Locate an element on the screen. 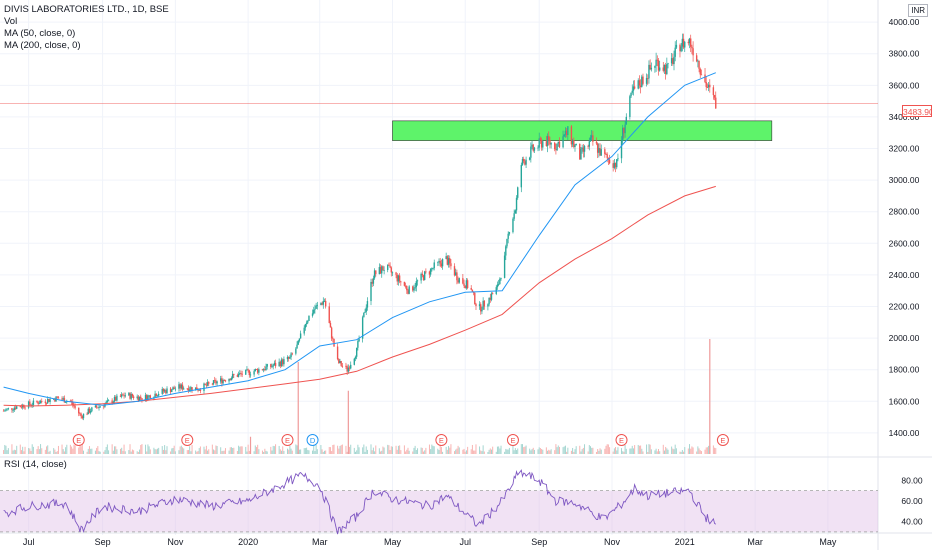 The width and height of the screenshot is (932, 555). symbol-title: DIVIS LABORATORIES LTD., 1D, BSE is located at coordinates (86, 9).